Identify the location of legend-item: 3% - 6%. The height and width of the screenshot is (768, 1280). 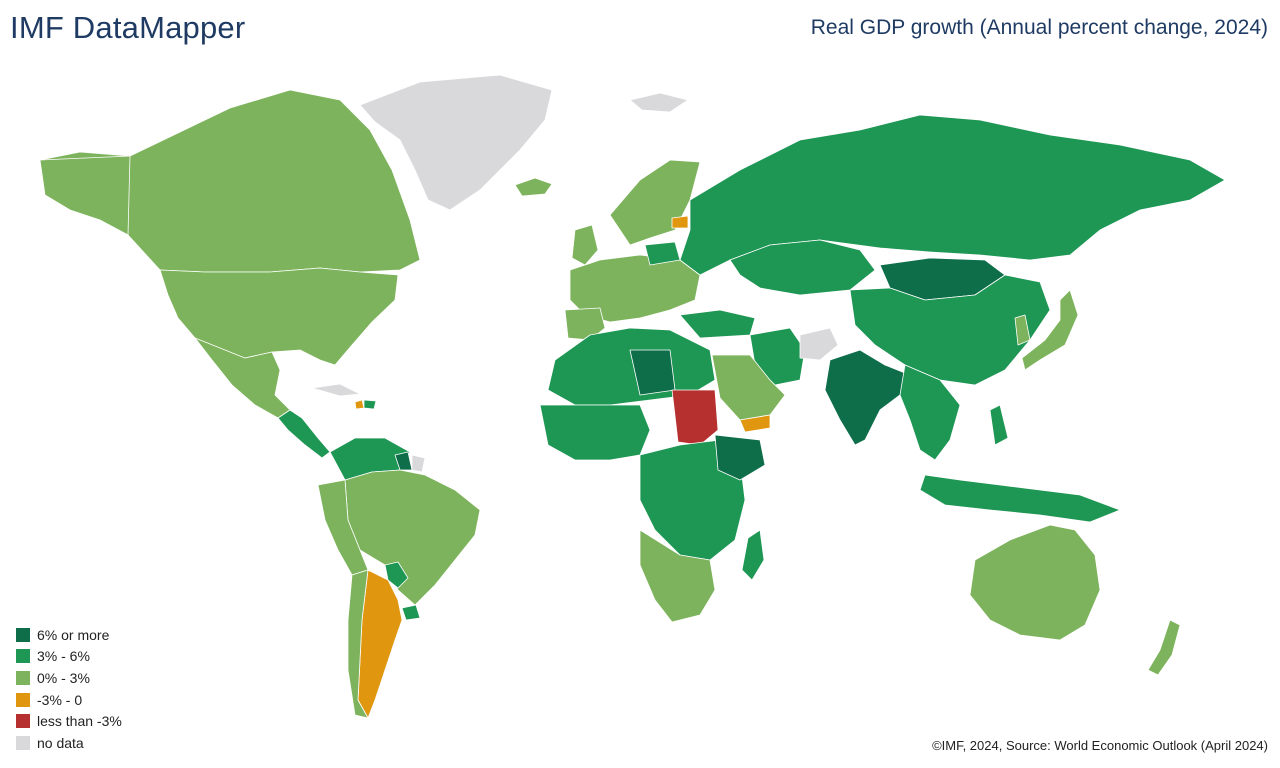
(69, 657).